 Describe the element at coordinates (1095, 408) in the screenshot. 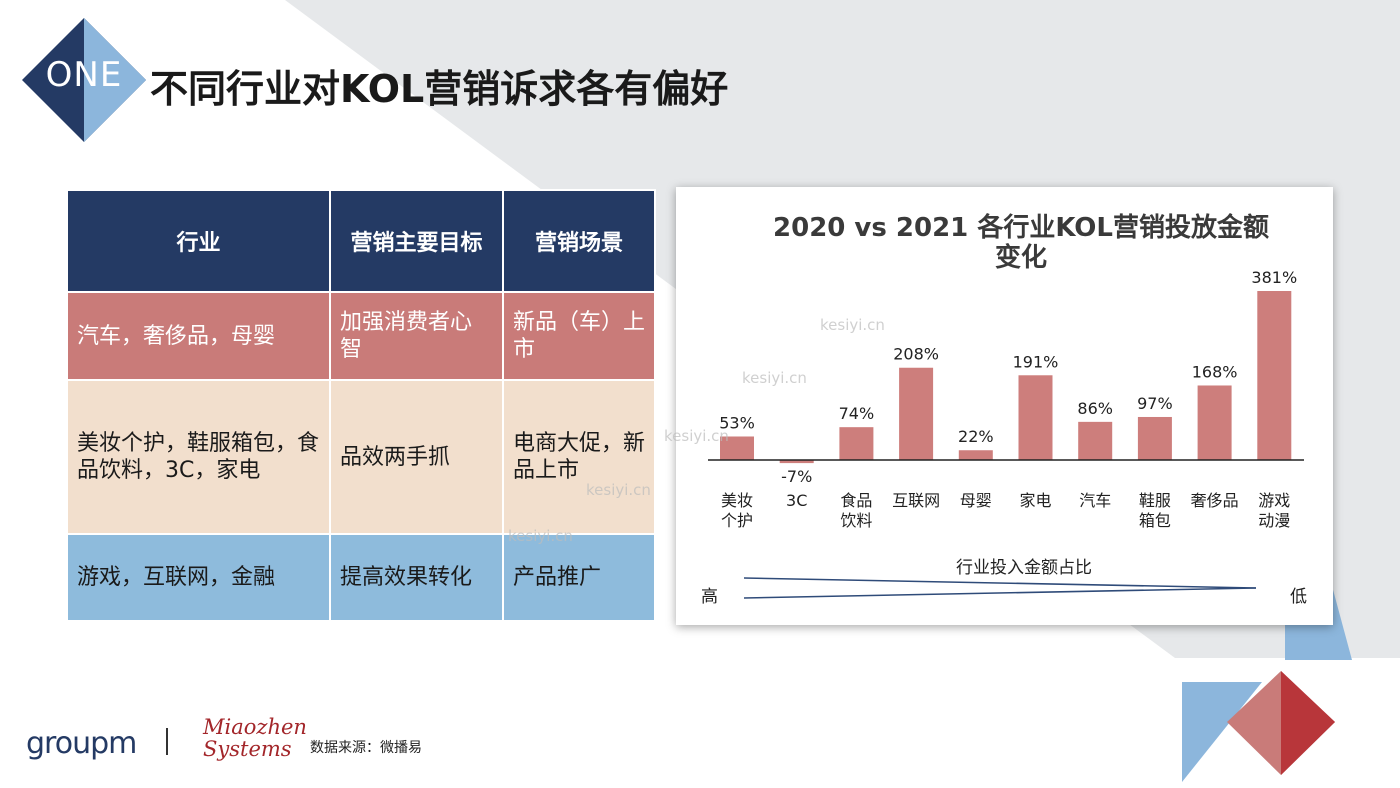

I see `data-label: 86%` at that location.